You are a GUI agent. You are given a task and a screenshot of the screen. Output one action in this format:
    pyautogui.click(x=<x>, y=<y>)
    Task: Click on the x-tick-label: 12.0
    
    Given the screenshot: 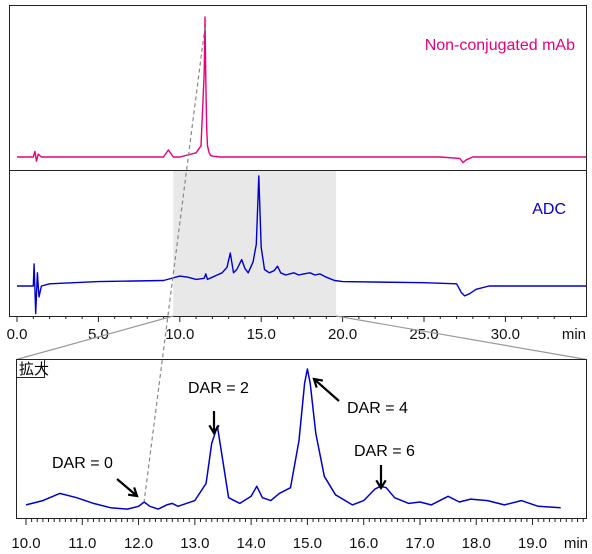 What is the action you would take?
    pyautogui.click(x=138, y=543)
    